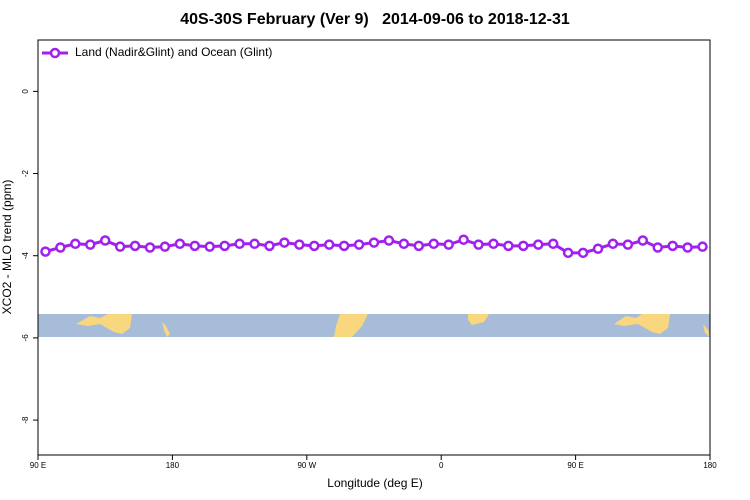 This screenshot has height=500, width=750. What do you see at coordinates (173, 52) in the screenshot?
I see `legend-label: Land (Nadir&Glint) and Ocean (Glint)` at bounding box center [173, 52].